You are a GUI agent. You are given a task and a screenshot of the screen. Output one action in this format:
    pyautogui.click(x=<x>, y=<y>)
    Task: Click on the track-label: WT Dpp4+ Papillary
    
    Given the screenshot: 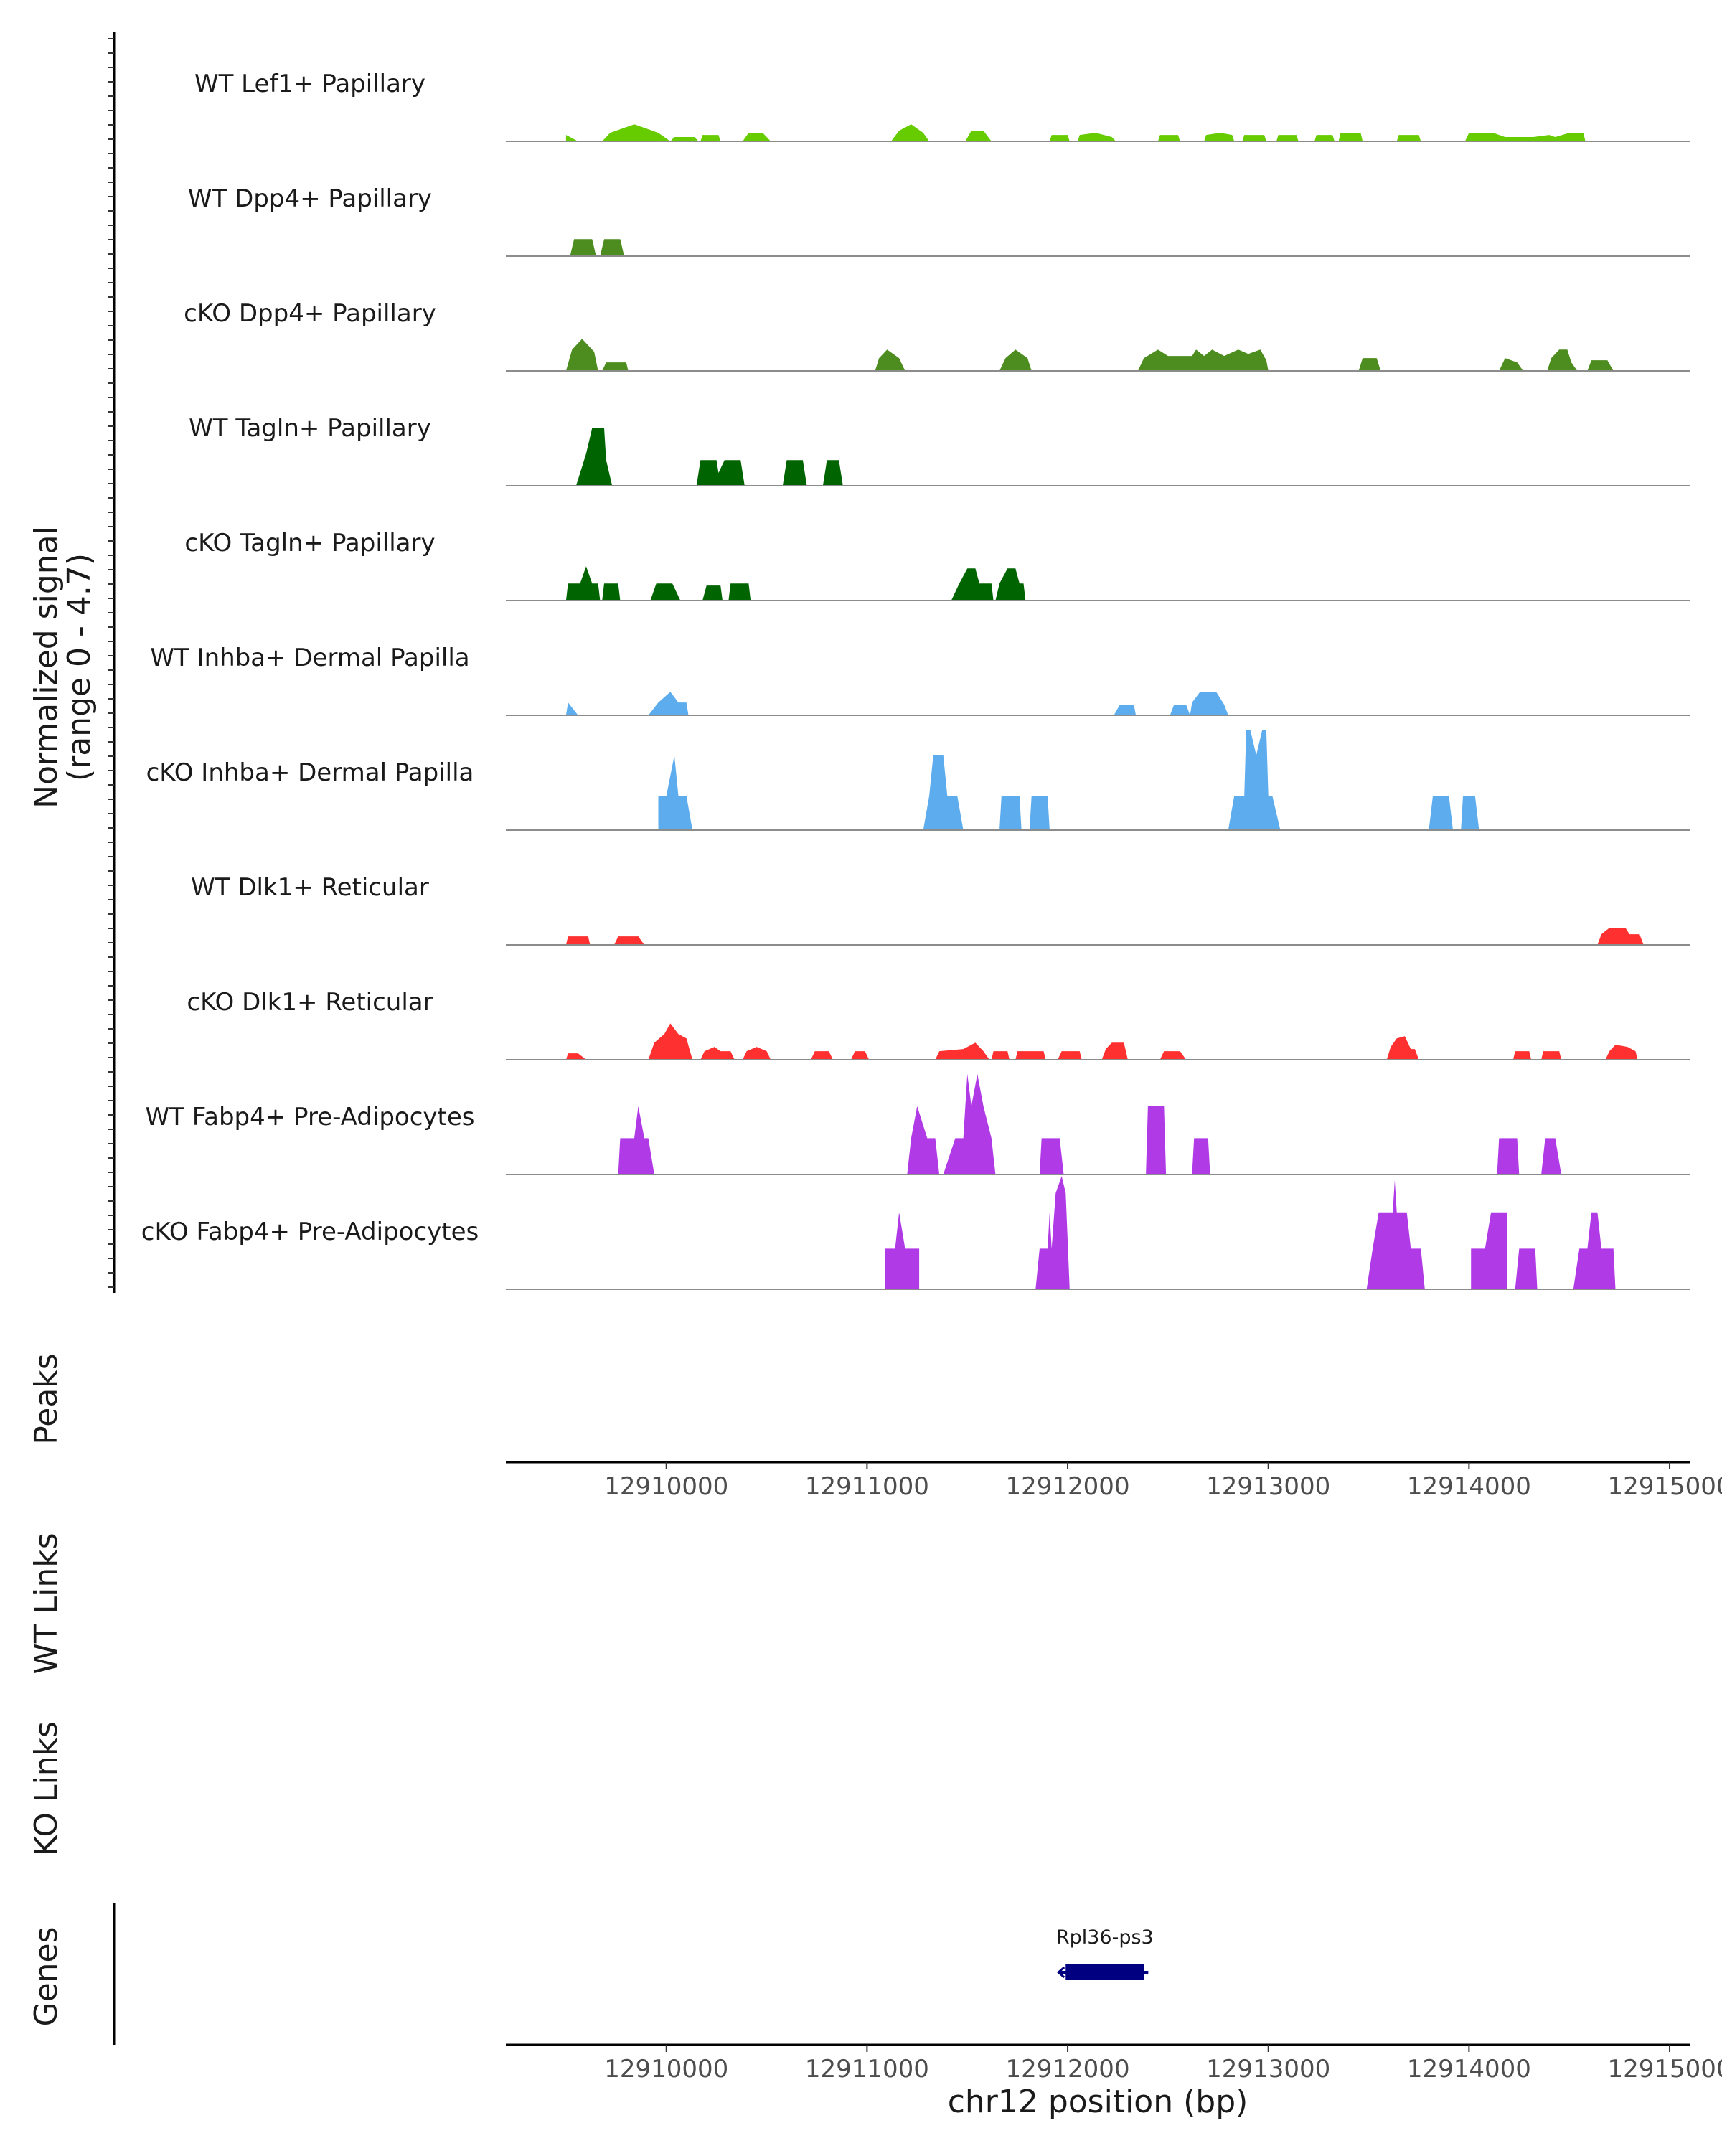 What is the action you would take?
    pyautogui.click(x=310, y=199)
    